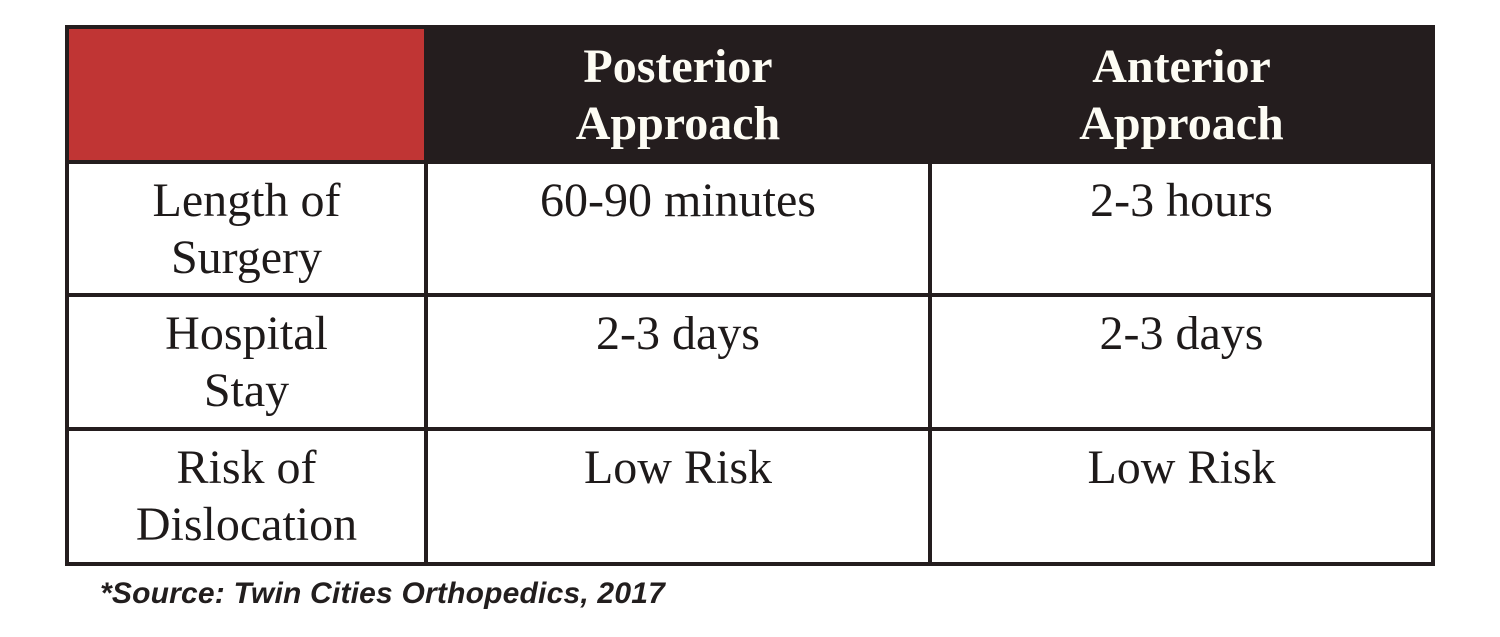 This screenshot has height=637, width=1500. I want to click on row-label-text: Length of Surgery, so click(246, 229).